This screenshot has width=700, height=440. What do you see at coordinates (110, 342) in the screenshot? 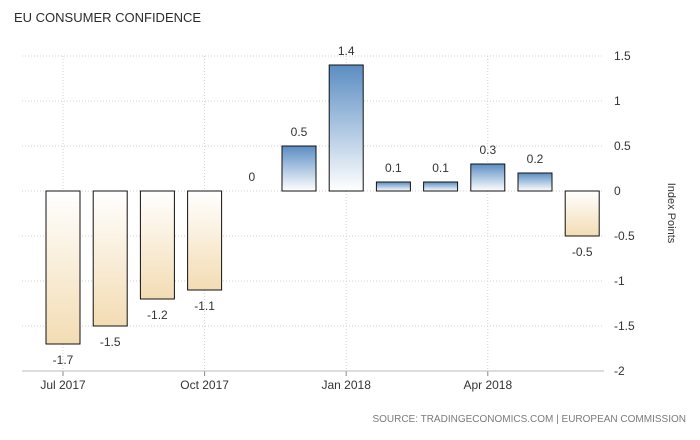
I see `data-label: -1.5` at bounding box center [110, 342].